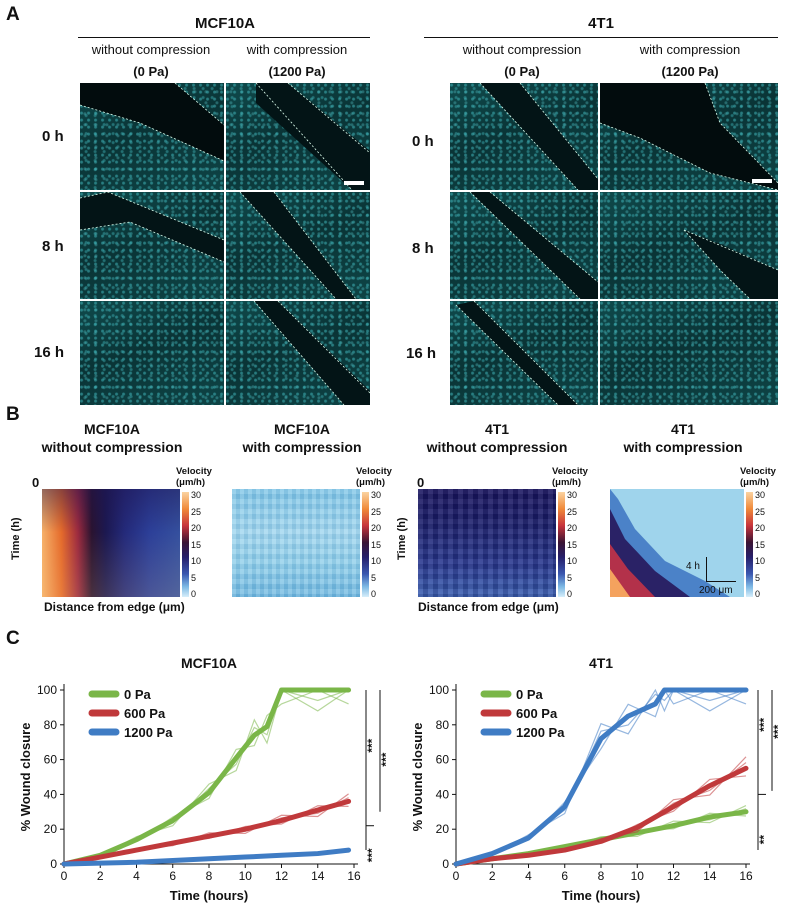 Image resolution: width=796 pixels, height=911 pixels. What do you see at coordinates (689, 245) in the screenshot?
I see `micrograph-4t1-1200pa-8h` at bounding box center [689, 245].